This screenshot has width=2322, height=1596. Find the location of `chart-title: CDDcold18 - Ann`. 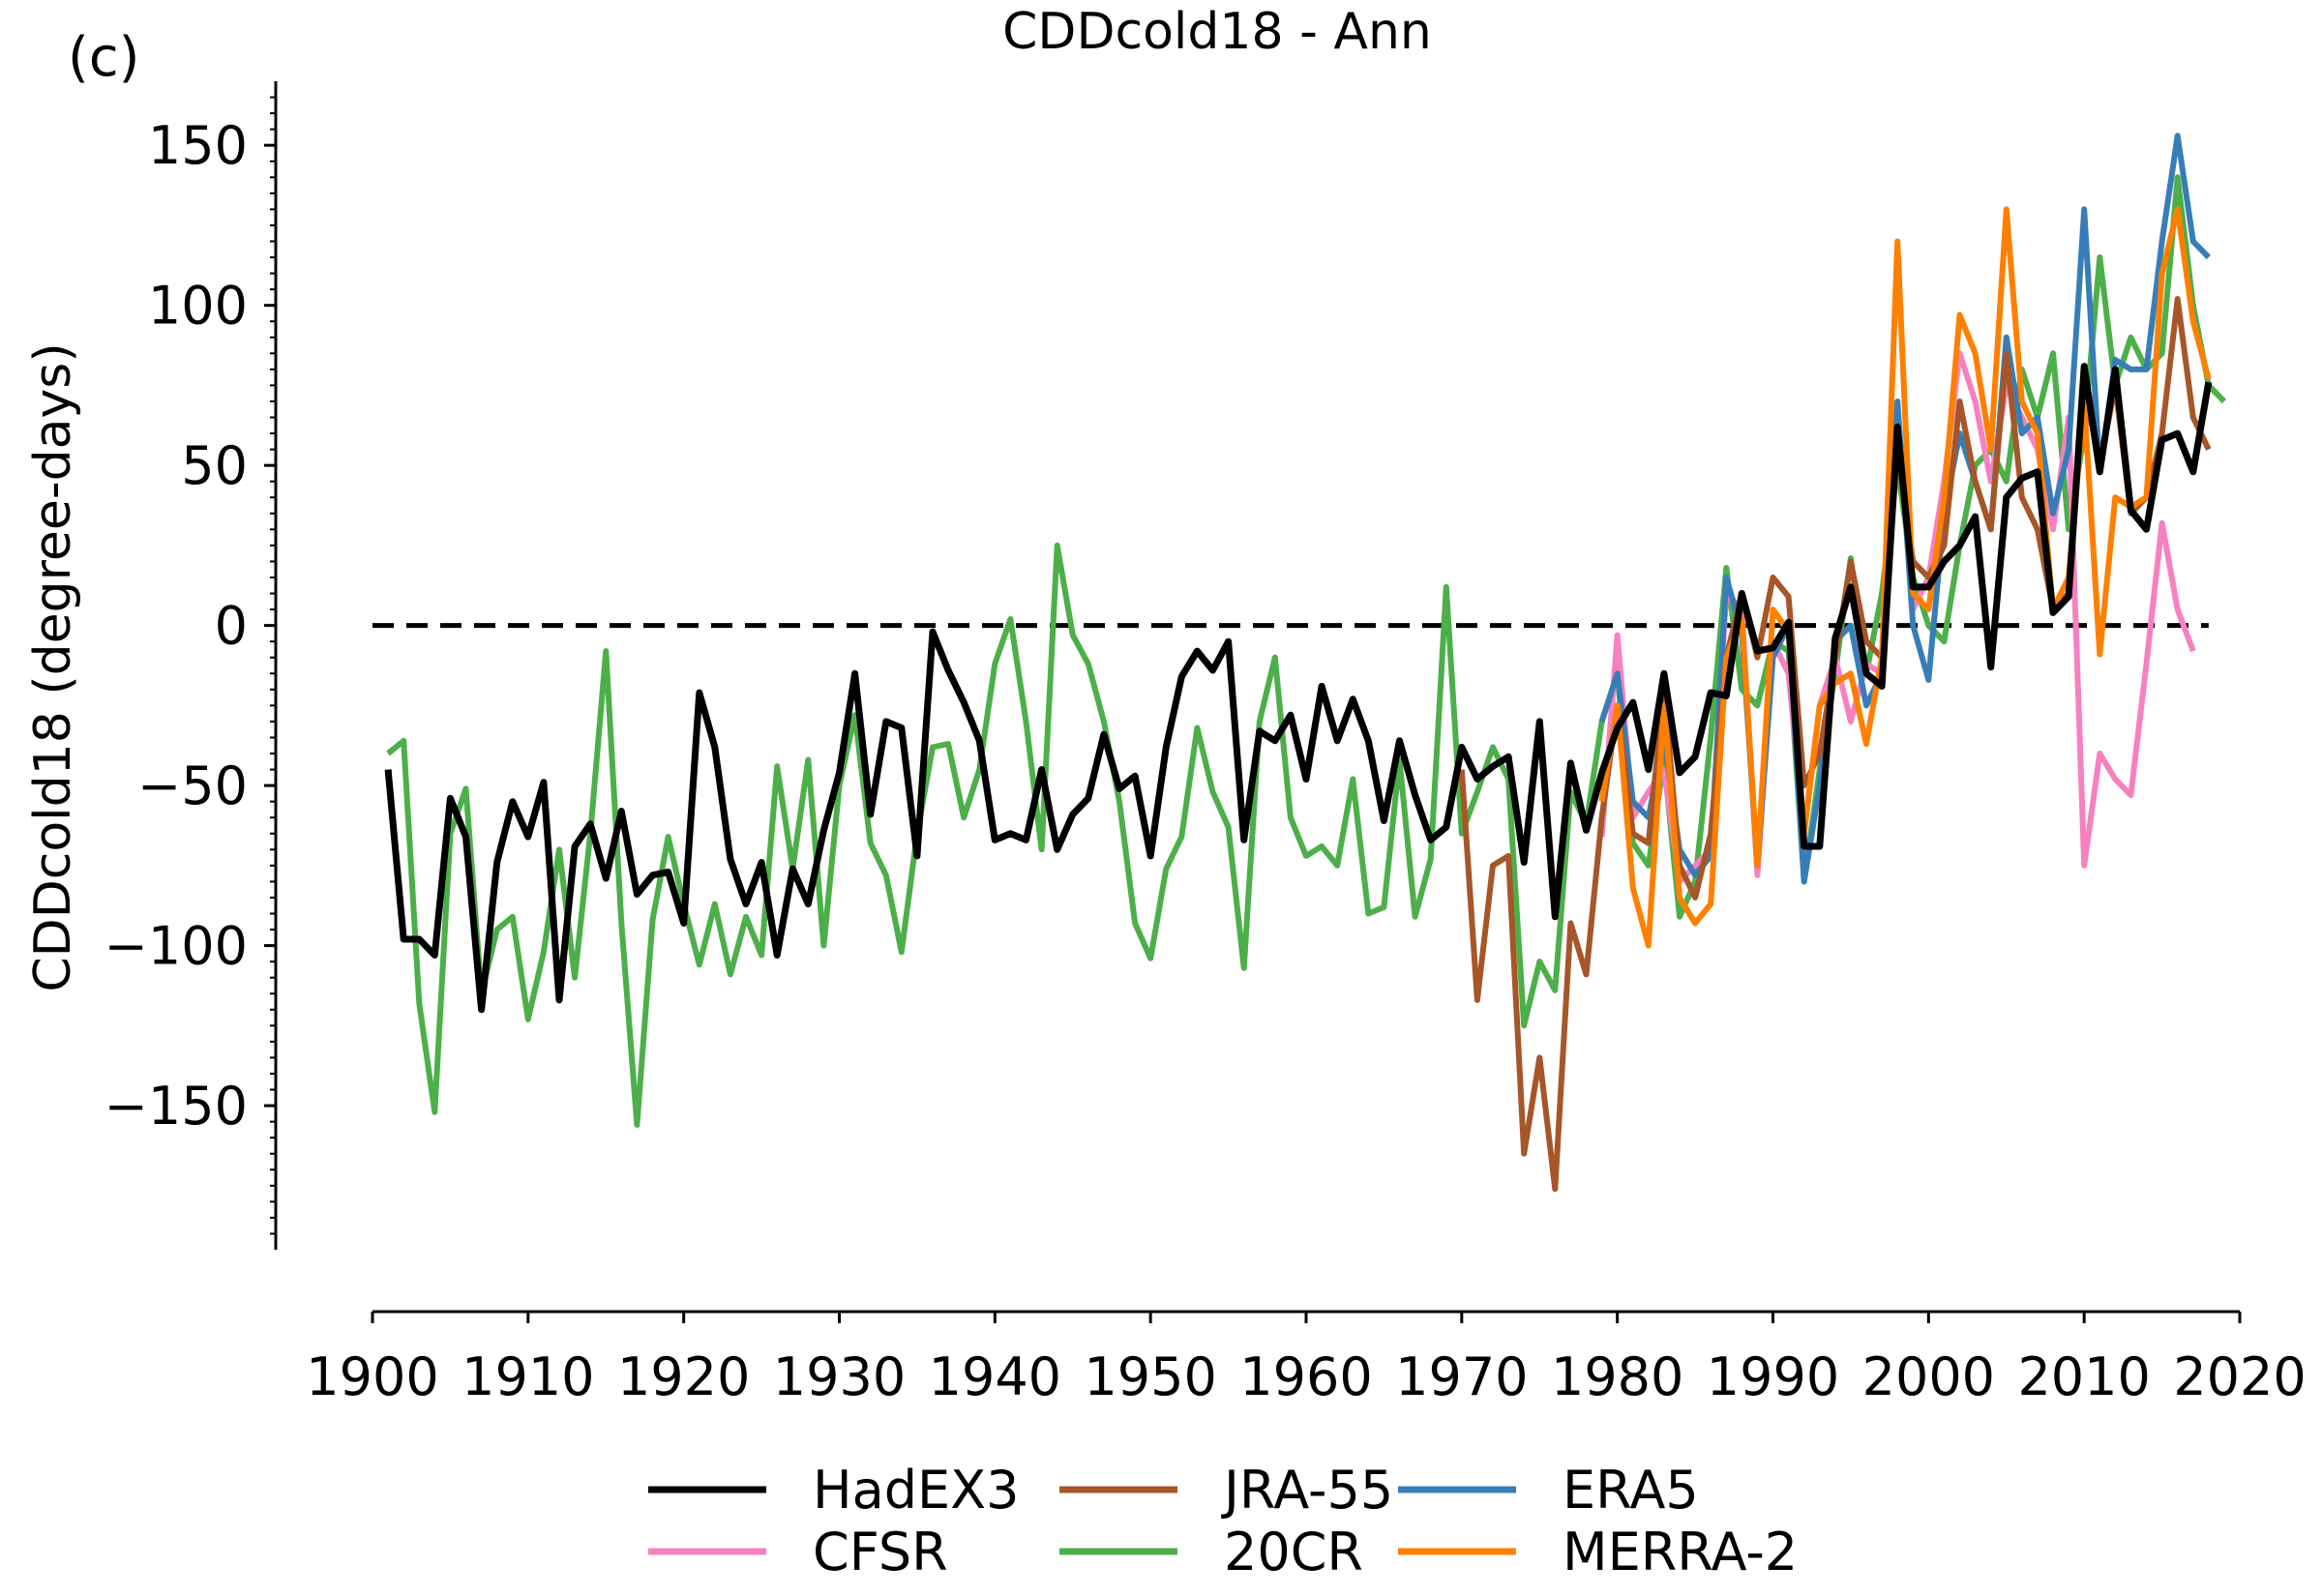

chart-title: CDDcold18 - Ann is located at coordinates (1217, 32).